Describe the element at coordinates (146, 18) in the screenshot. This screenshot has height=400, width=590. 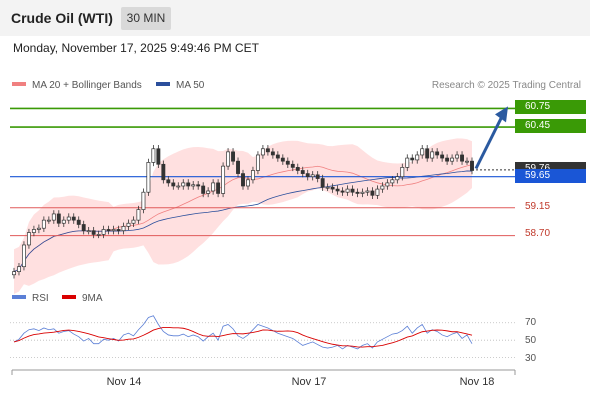
I see `timeframe-badge: 30 MIN` at that location.